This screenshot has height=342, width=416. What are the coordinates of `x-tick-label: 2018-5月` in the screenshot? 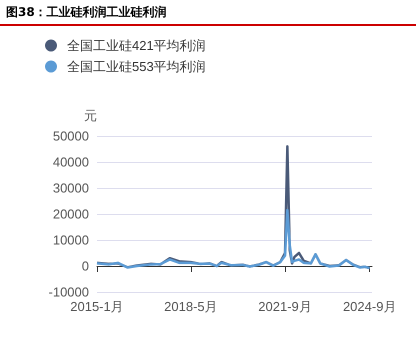 It's located at (191, 306).